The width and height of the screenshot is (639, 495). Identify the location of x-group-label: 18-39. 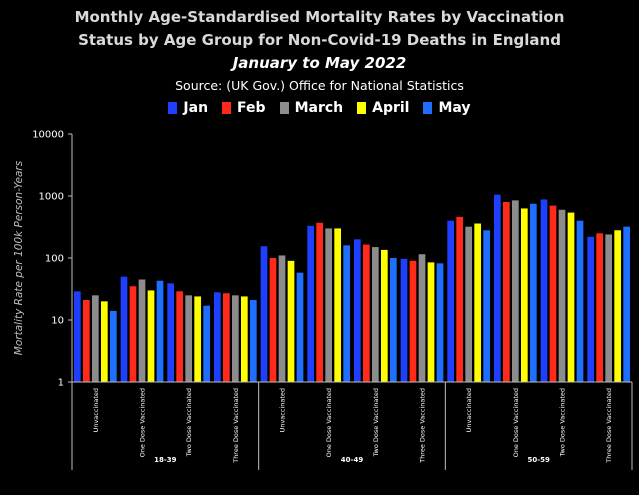
(165, 460).